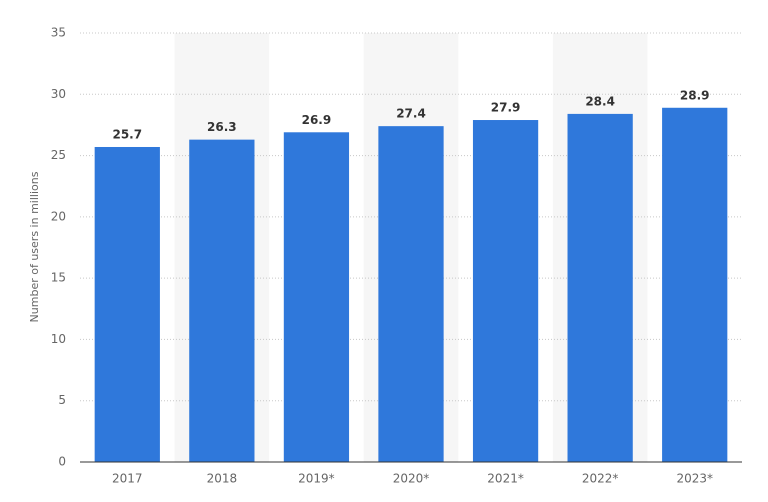 The image size is (768, 502). What do you see at coordinates (58, 216) in the screenshot?
I see `y-tick-label: 20` at bounding box center [58, 216].